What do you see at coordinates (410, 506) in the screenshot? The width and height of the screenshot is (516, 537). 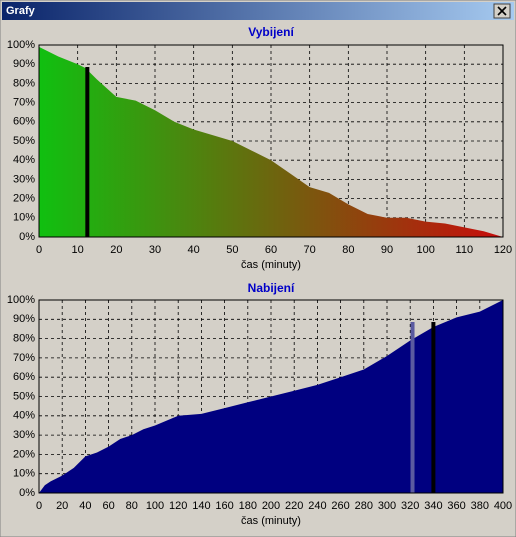 I see `x-tick-label: 320` at bounding box center [410, 506].